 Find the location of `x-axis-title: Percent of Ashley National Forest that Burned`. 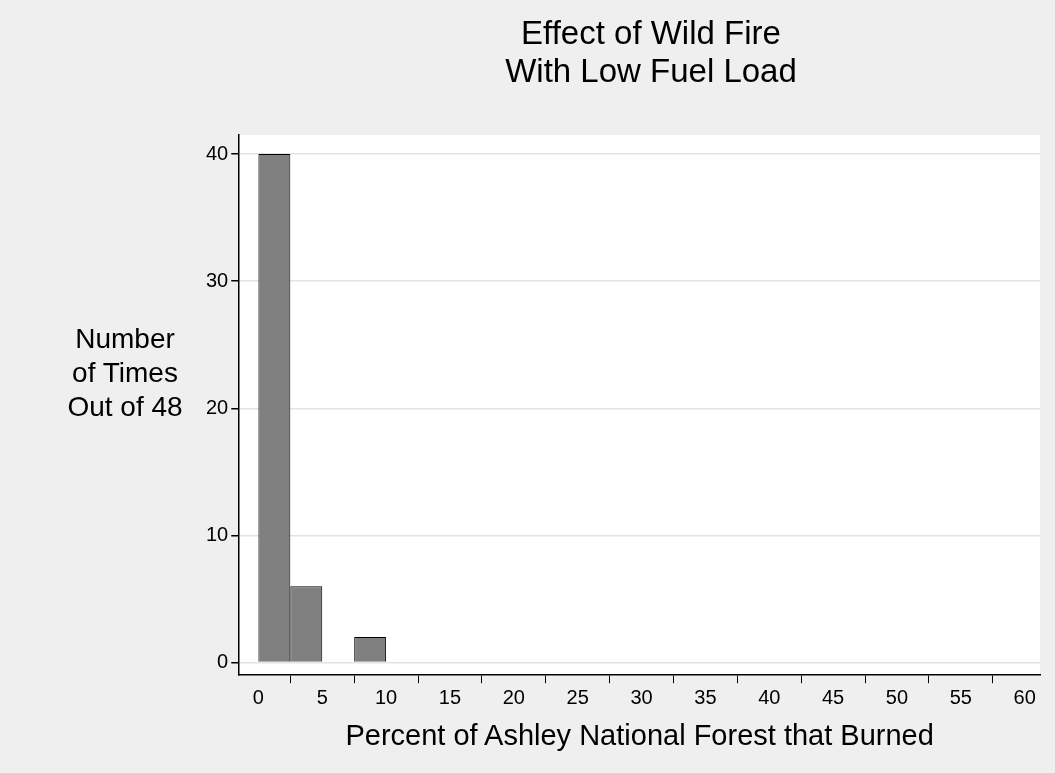

x-axis-title: Percent of Ashley National Forest that Burned is located at coordinates (639, 734).